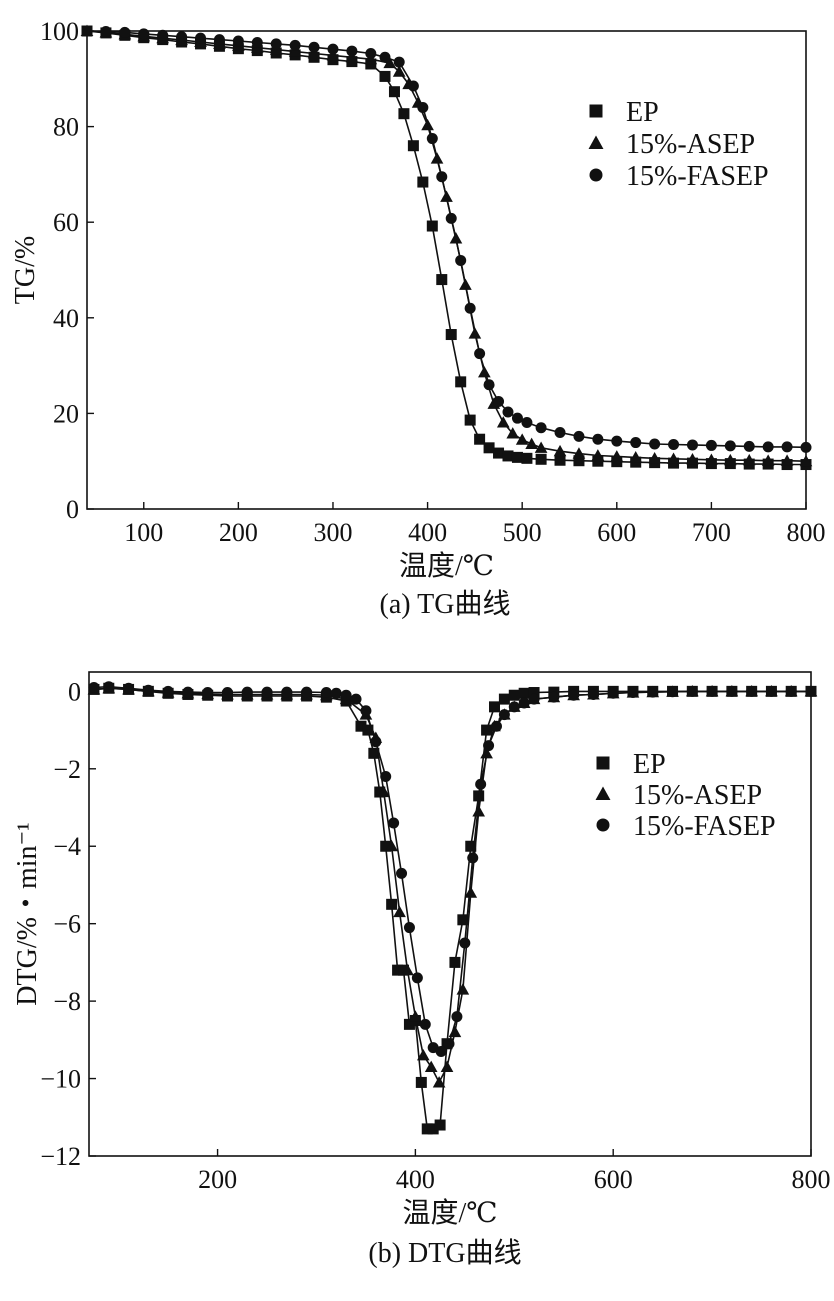 Image resolution: width=834 pixels, height=1301 pixels. I want to click on tg-x-tick-label: 300, so click(332, 532).